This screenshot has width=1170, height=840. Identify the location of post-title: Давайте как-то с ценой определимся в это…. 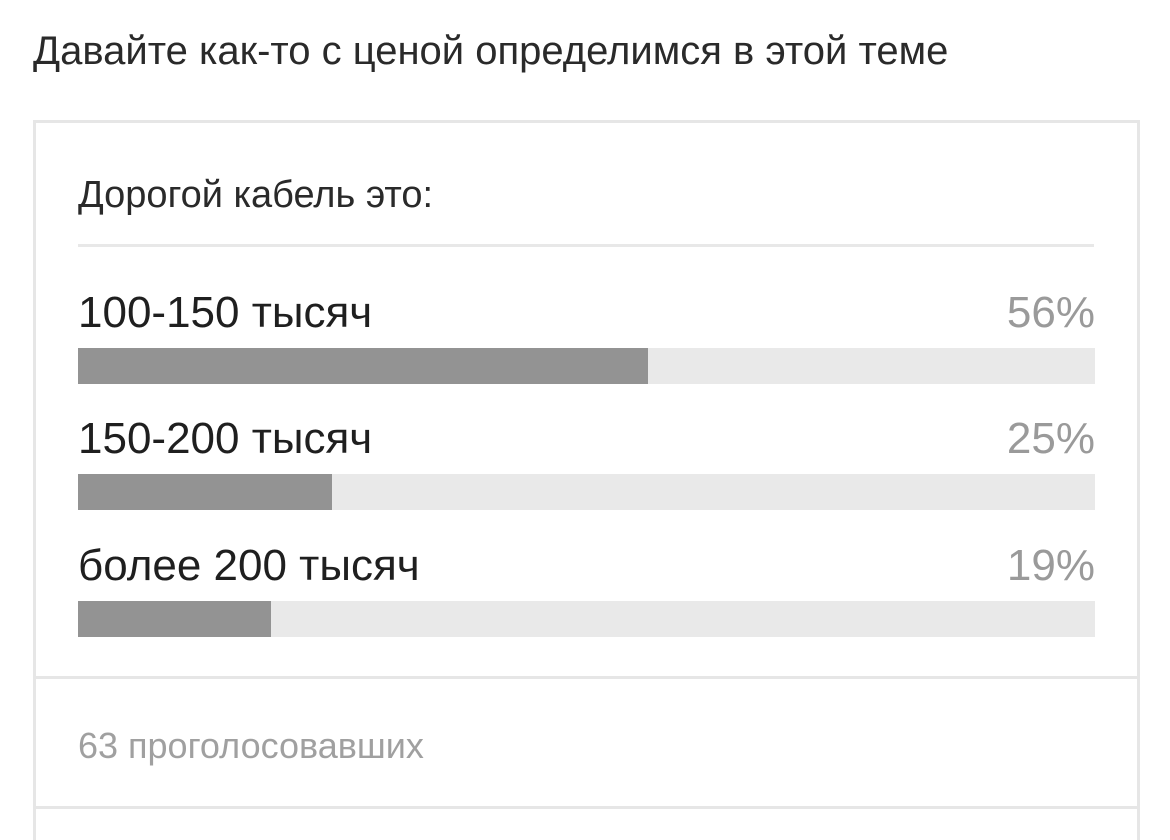
(491, 51).